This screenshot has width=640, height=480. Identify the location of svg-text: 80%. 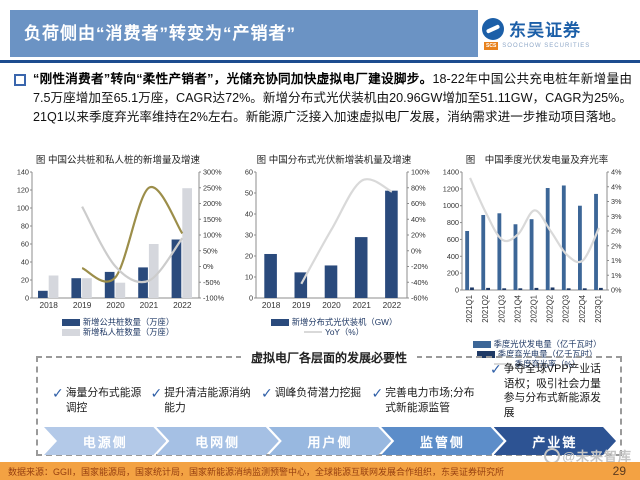
(418, 187).